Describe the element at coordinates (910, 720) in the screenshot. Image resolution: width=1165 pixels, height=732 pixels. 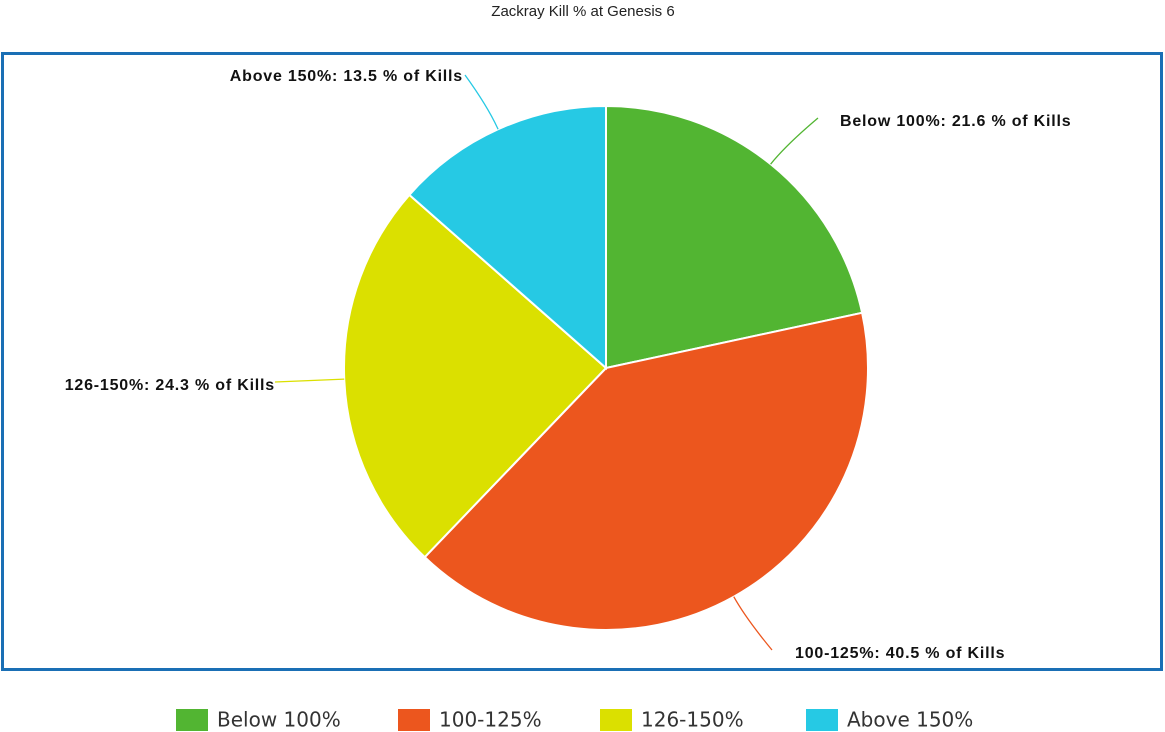
I see `legend-label: Above 150%` at that location.